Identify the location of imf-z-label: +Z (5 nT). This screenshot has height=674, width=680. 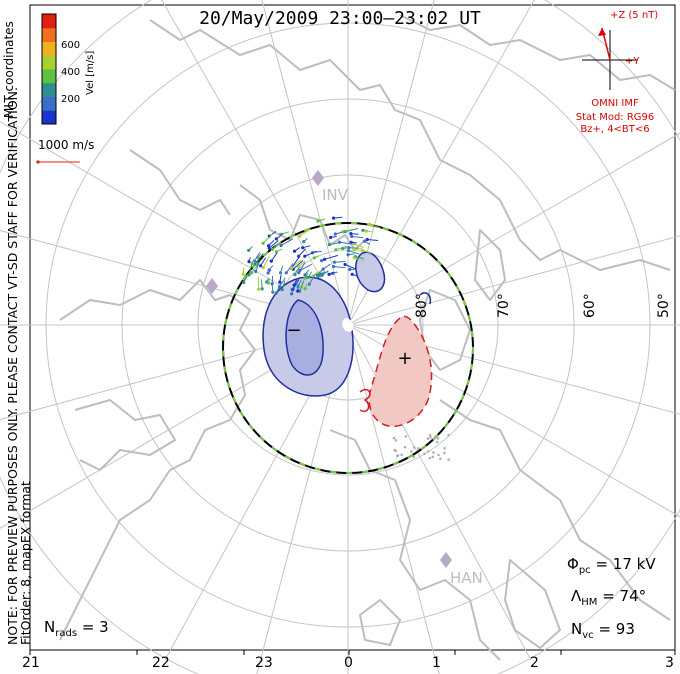
(634, 15).